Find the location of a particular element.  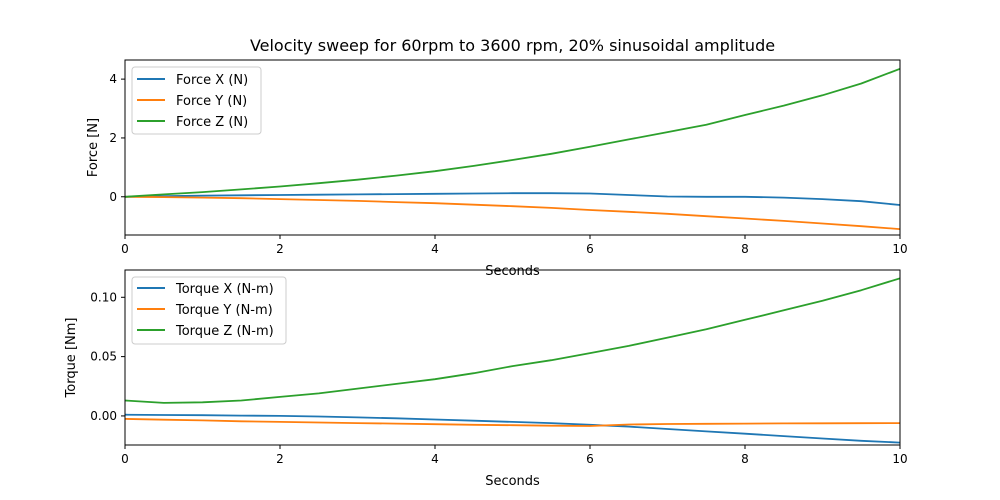

force-y-ticks: 0 2 4 is located at coordinates (117, 138).